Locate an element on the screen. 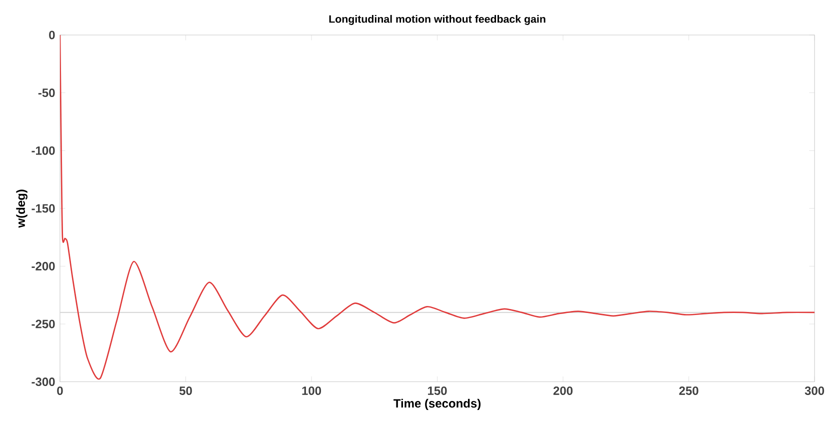  y-tick-label: -100 is located at coordinates (43, 150).